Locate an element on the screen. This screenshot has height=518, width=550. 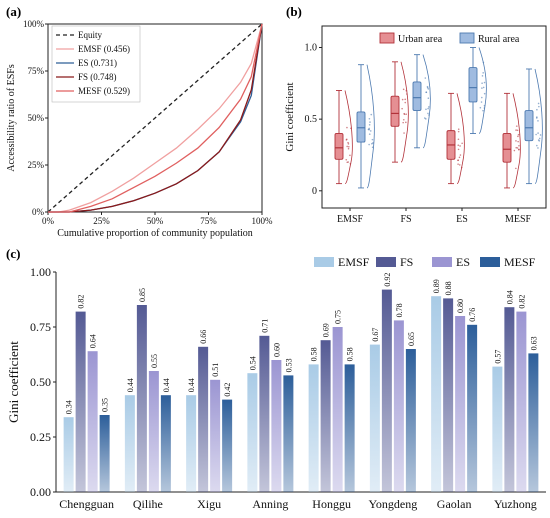
bar-value-label-c: 0.54 is located at coordinates (252, 363).